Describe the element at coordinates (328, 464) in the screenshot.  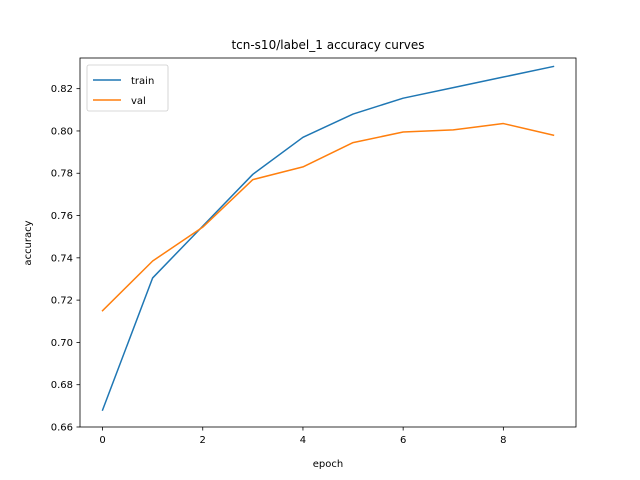
I see `x-axis-label: epoch` at that location.